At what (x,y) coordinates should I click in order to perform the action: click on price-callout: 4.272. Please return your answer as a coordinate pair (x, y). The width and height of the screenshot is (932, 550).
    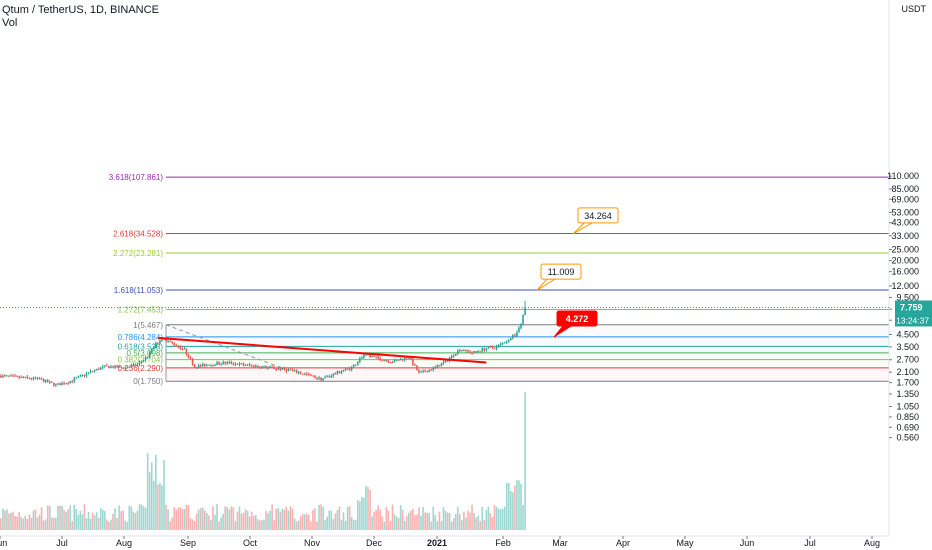
    Looking at the image, I should click on (575, 324).